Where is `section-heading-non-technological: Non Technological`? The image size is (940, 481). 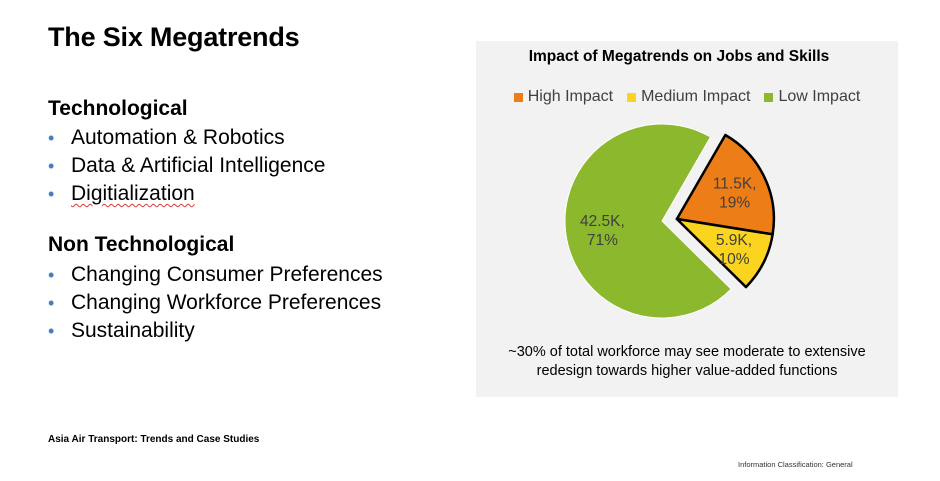 section-heading-non-technological: Non Technological is located at coordinates (141, 244).